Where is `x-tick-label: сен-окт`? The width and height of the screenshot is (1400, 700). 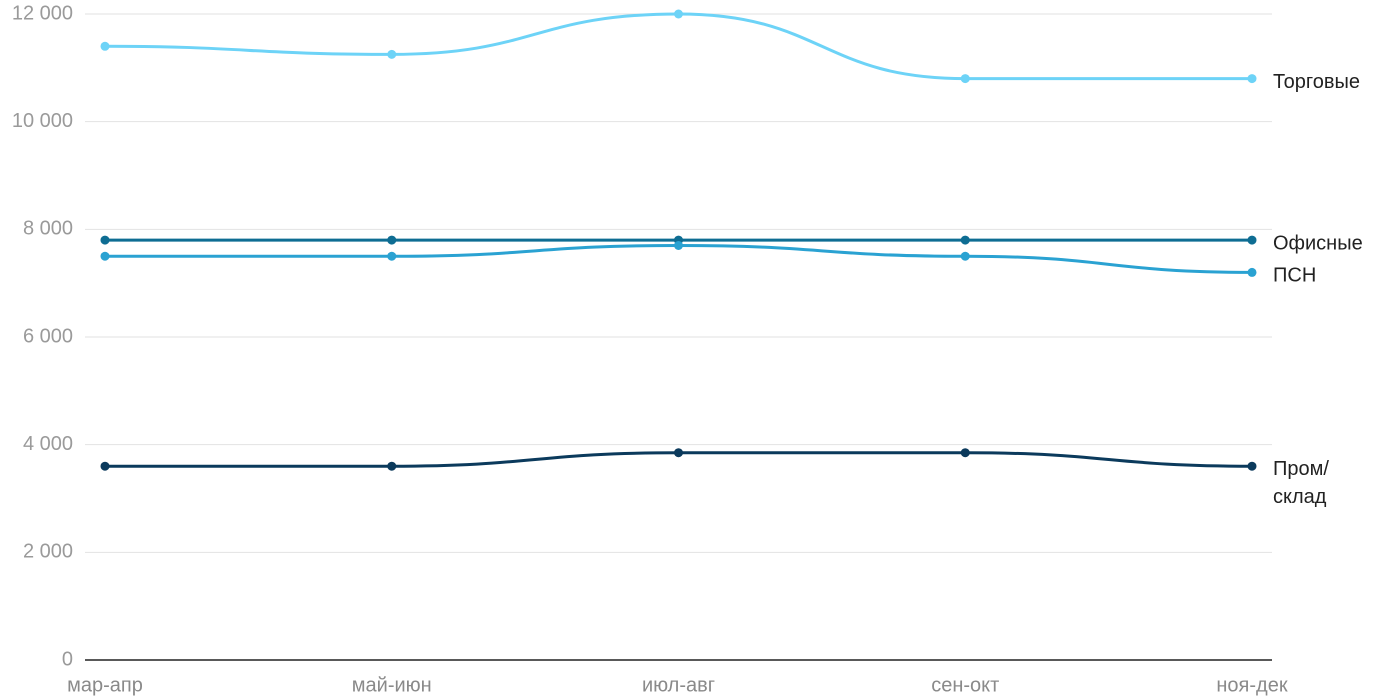 x-tick-label: сен-окт is located at coordinates (965, 685).